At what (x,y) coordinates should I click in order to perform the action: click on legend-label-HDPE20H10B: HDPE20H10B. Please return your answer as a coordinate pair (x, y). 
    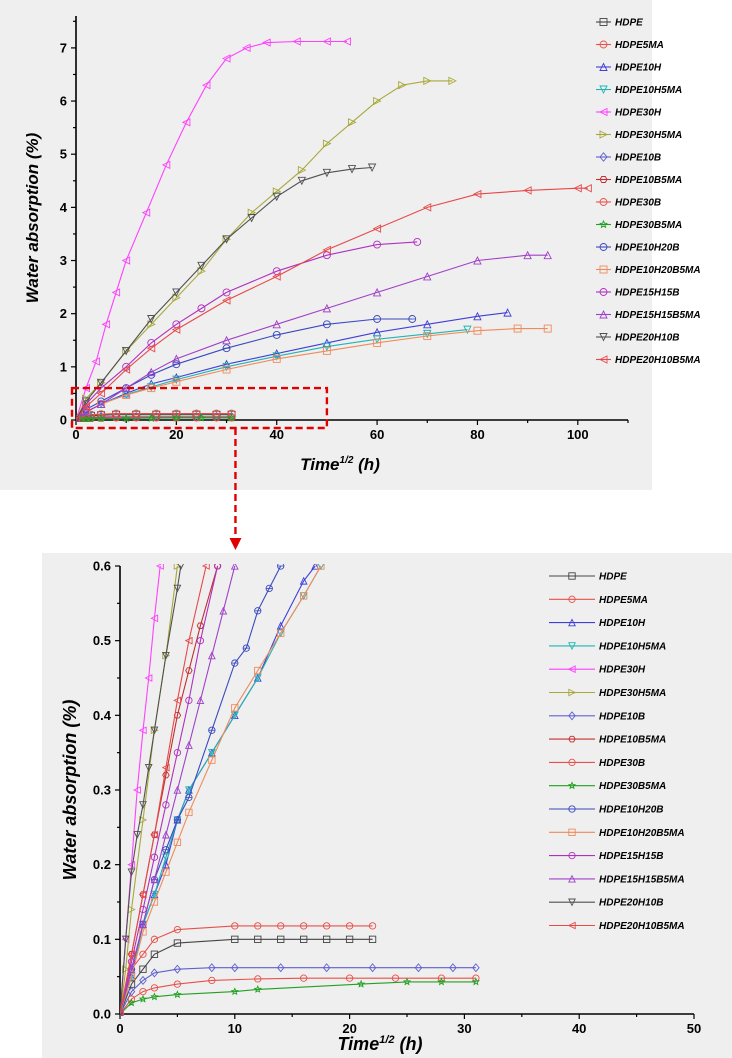
    Looking at the image, I should click on (647, 338).